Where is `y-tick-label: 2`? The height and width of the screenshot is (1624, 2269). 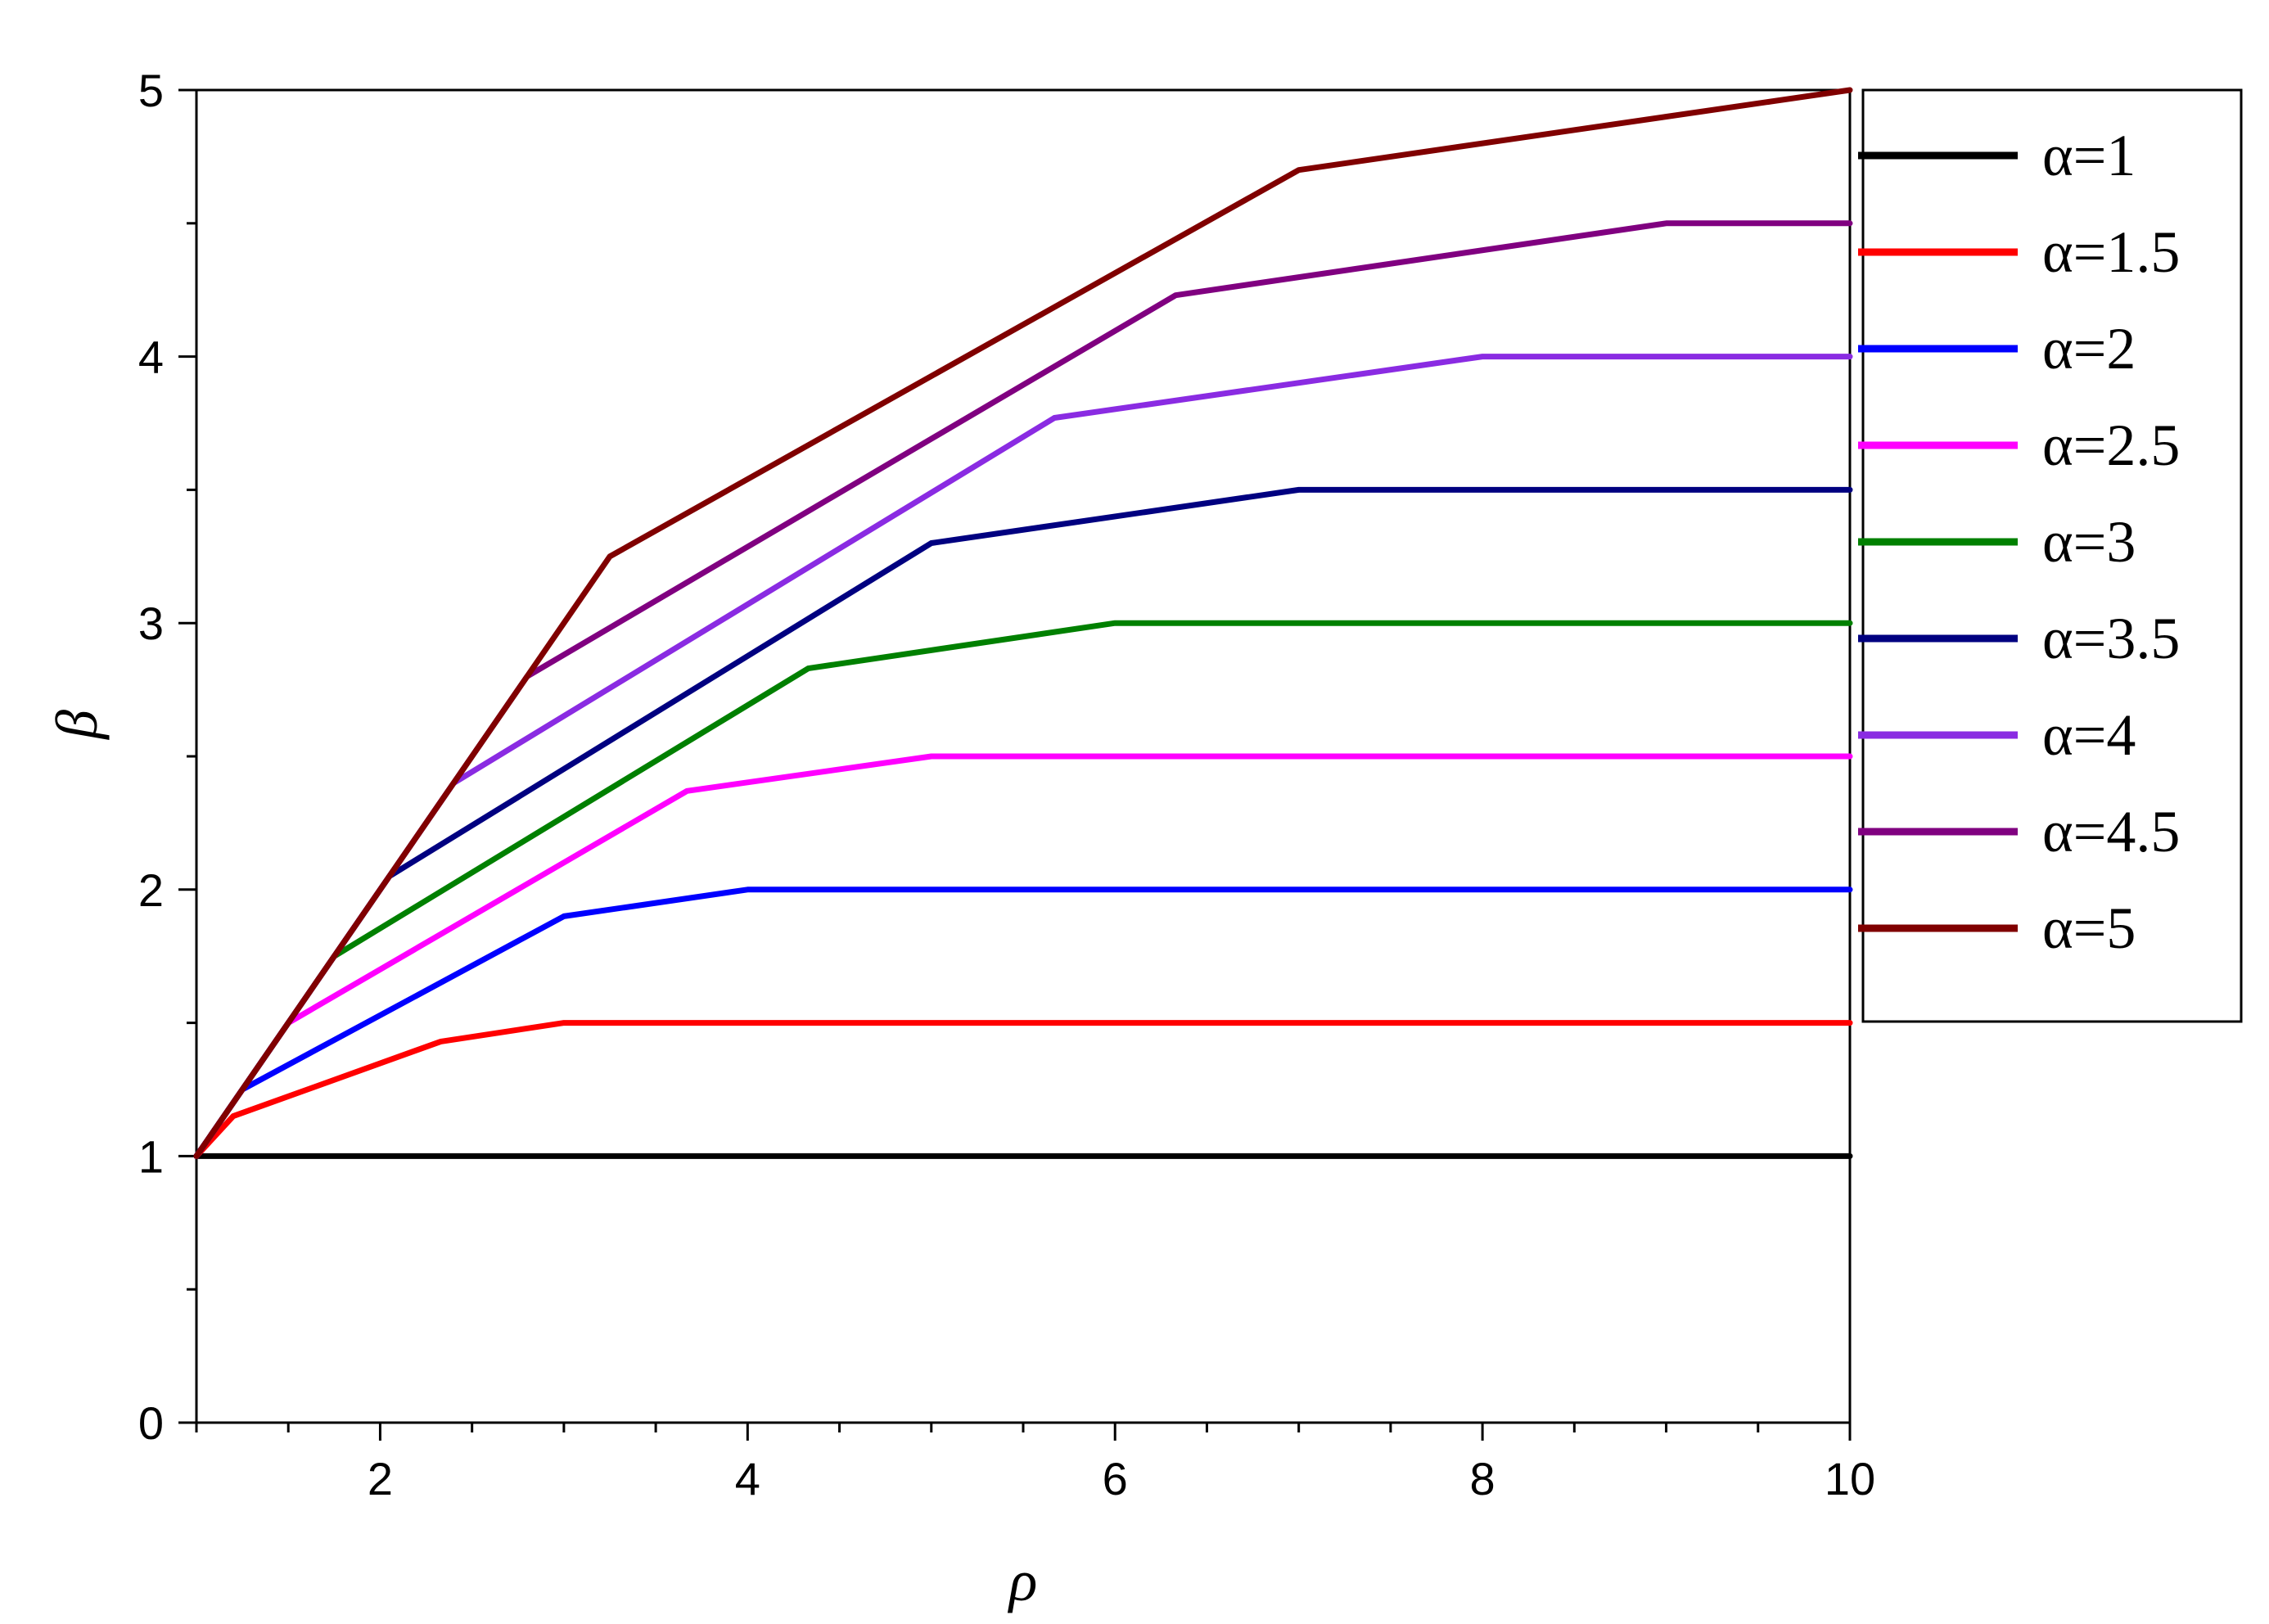 y-tick-label: 2 is located at coordinates (151, 890).